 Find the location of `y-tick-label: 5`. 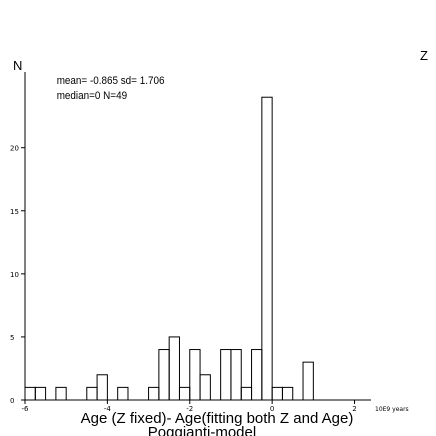

y-tick-label: 5 is located at coordinates (12, 338).